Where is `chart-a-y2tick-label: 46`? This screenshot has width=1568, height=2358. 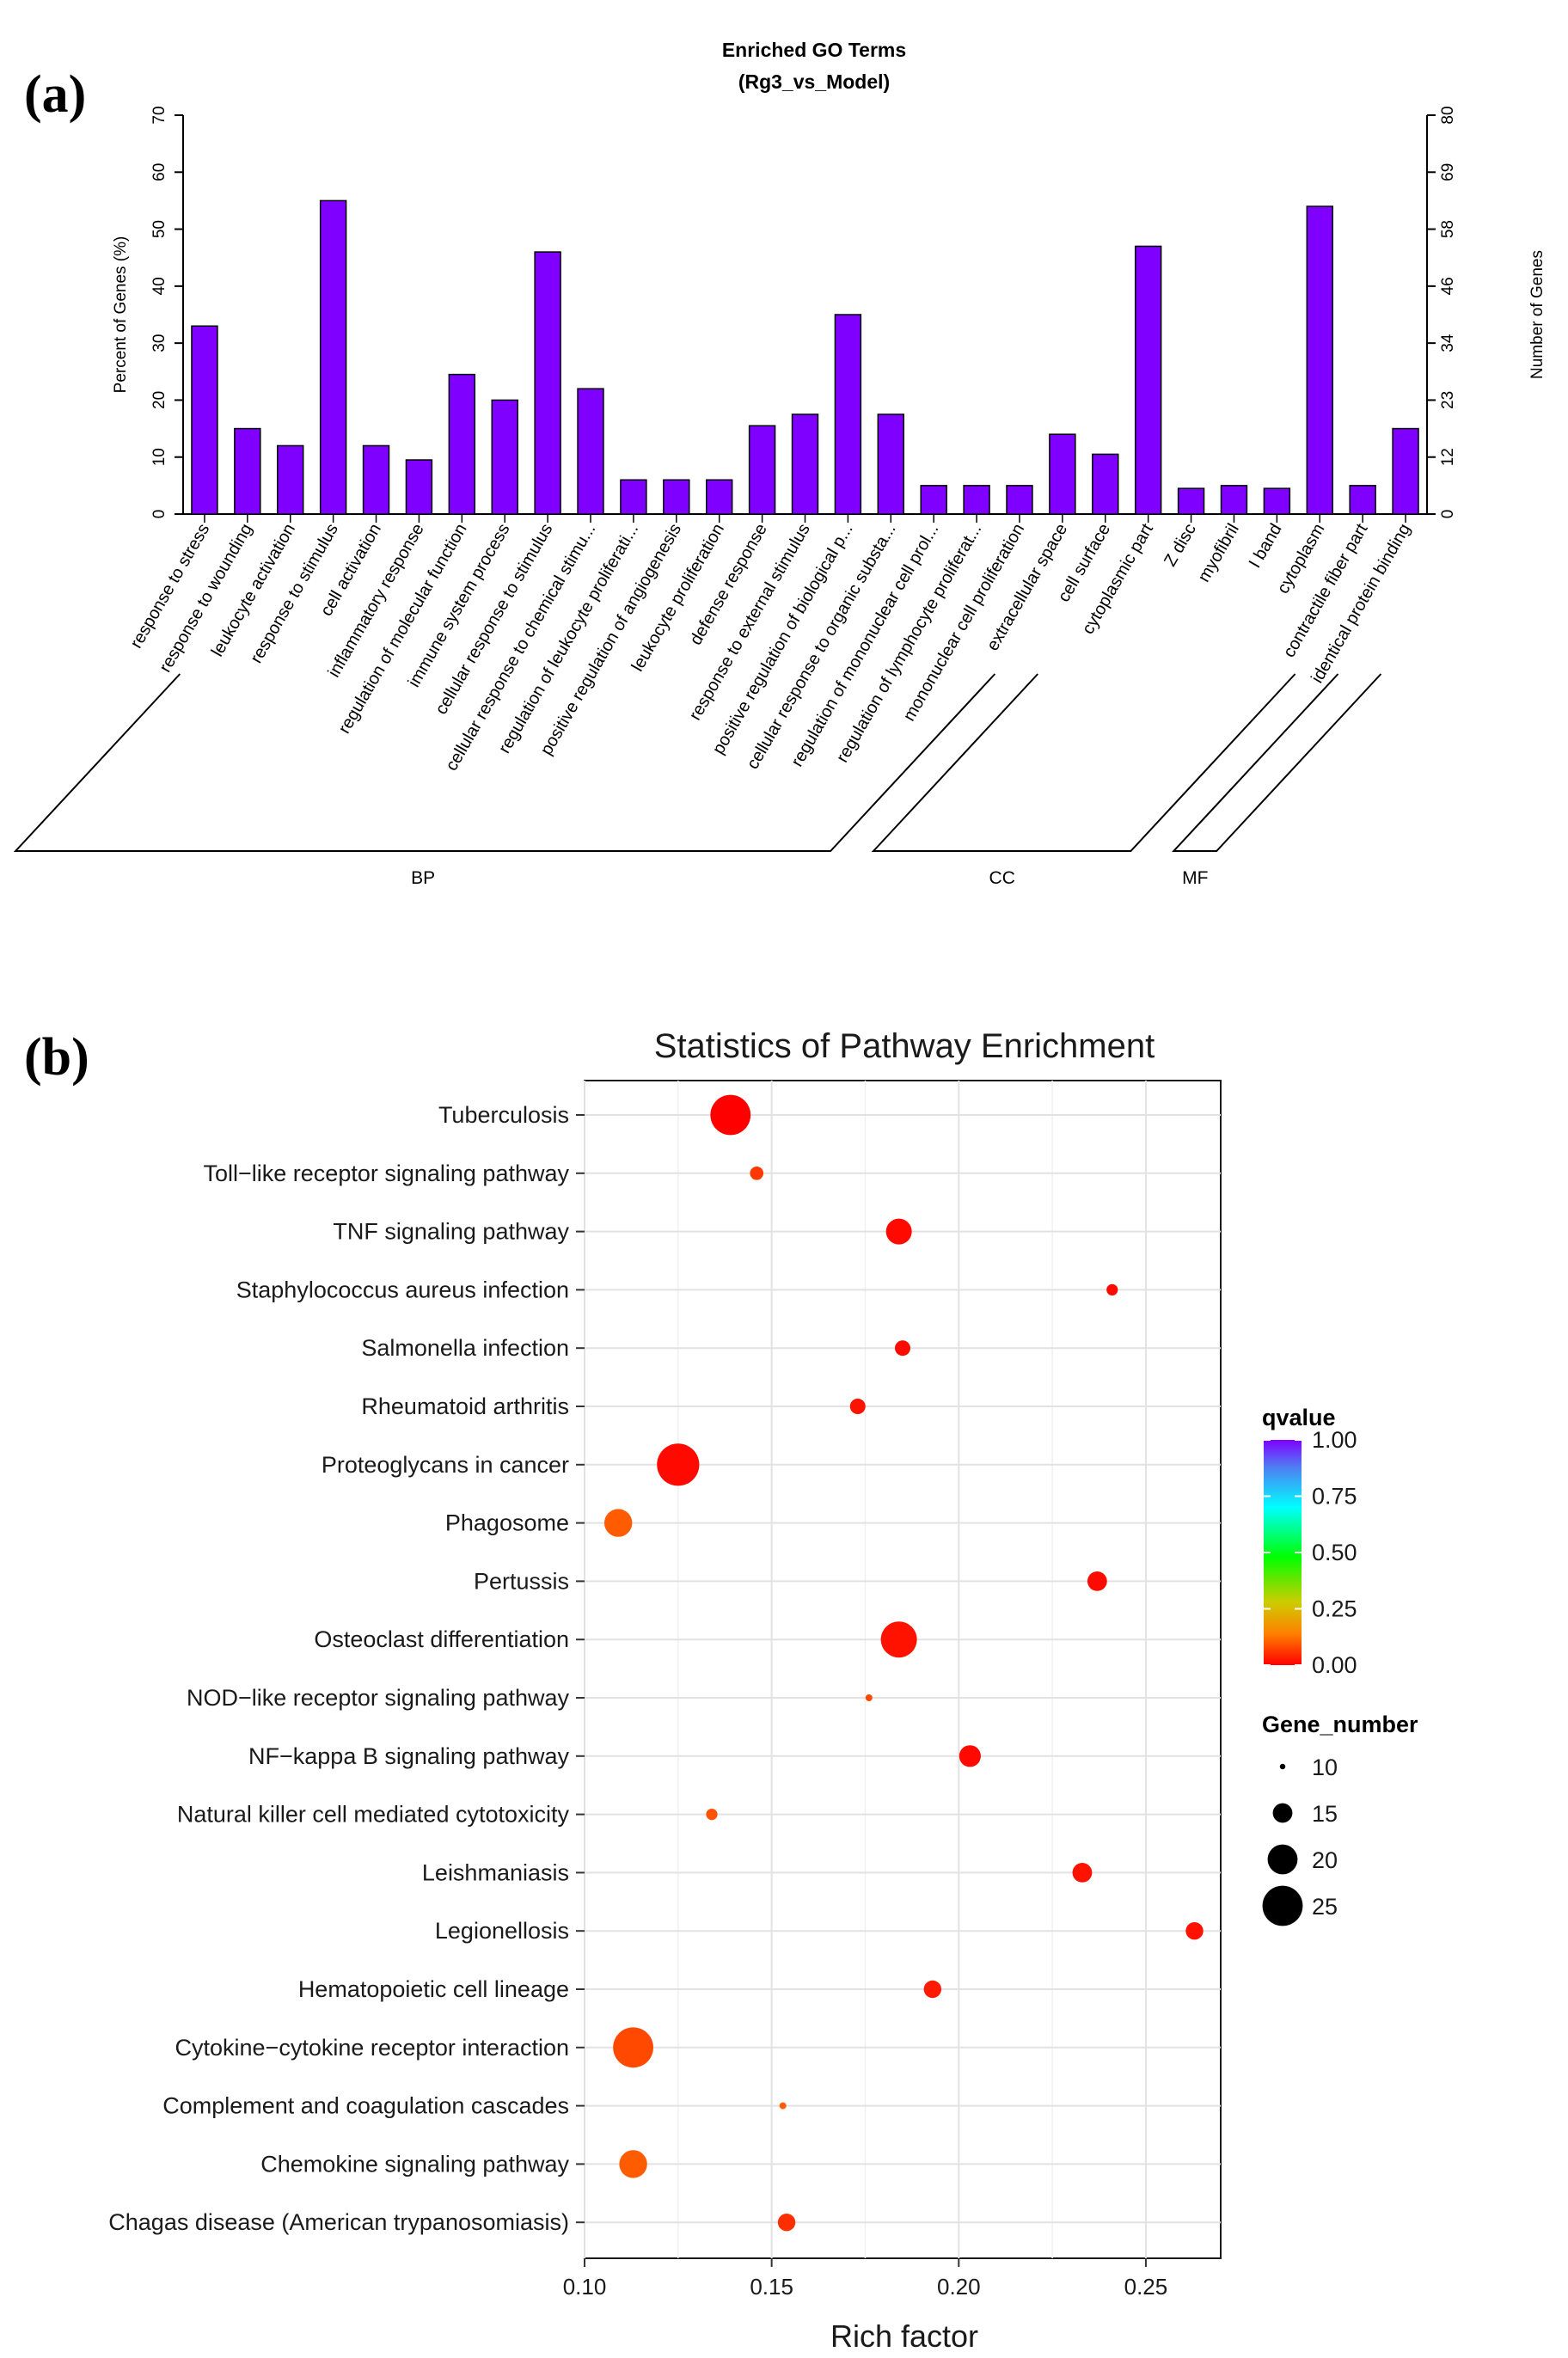 chart-a-y2tick-label: 46 is located at coordinates (1448, 286).